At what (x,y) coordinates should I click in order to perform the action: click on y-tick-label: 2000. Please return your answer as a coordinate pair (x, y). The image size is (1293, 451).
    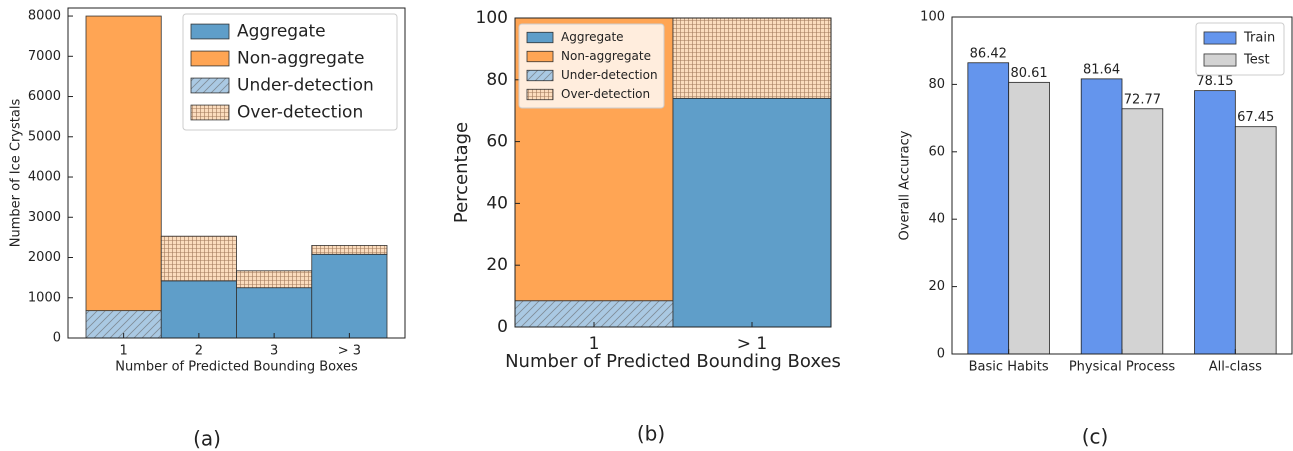
    Looking at the image, I should click on (44, 257).